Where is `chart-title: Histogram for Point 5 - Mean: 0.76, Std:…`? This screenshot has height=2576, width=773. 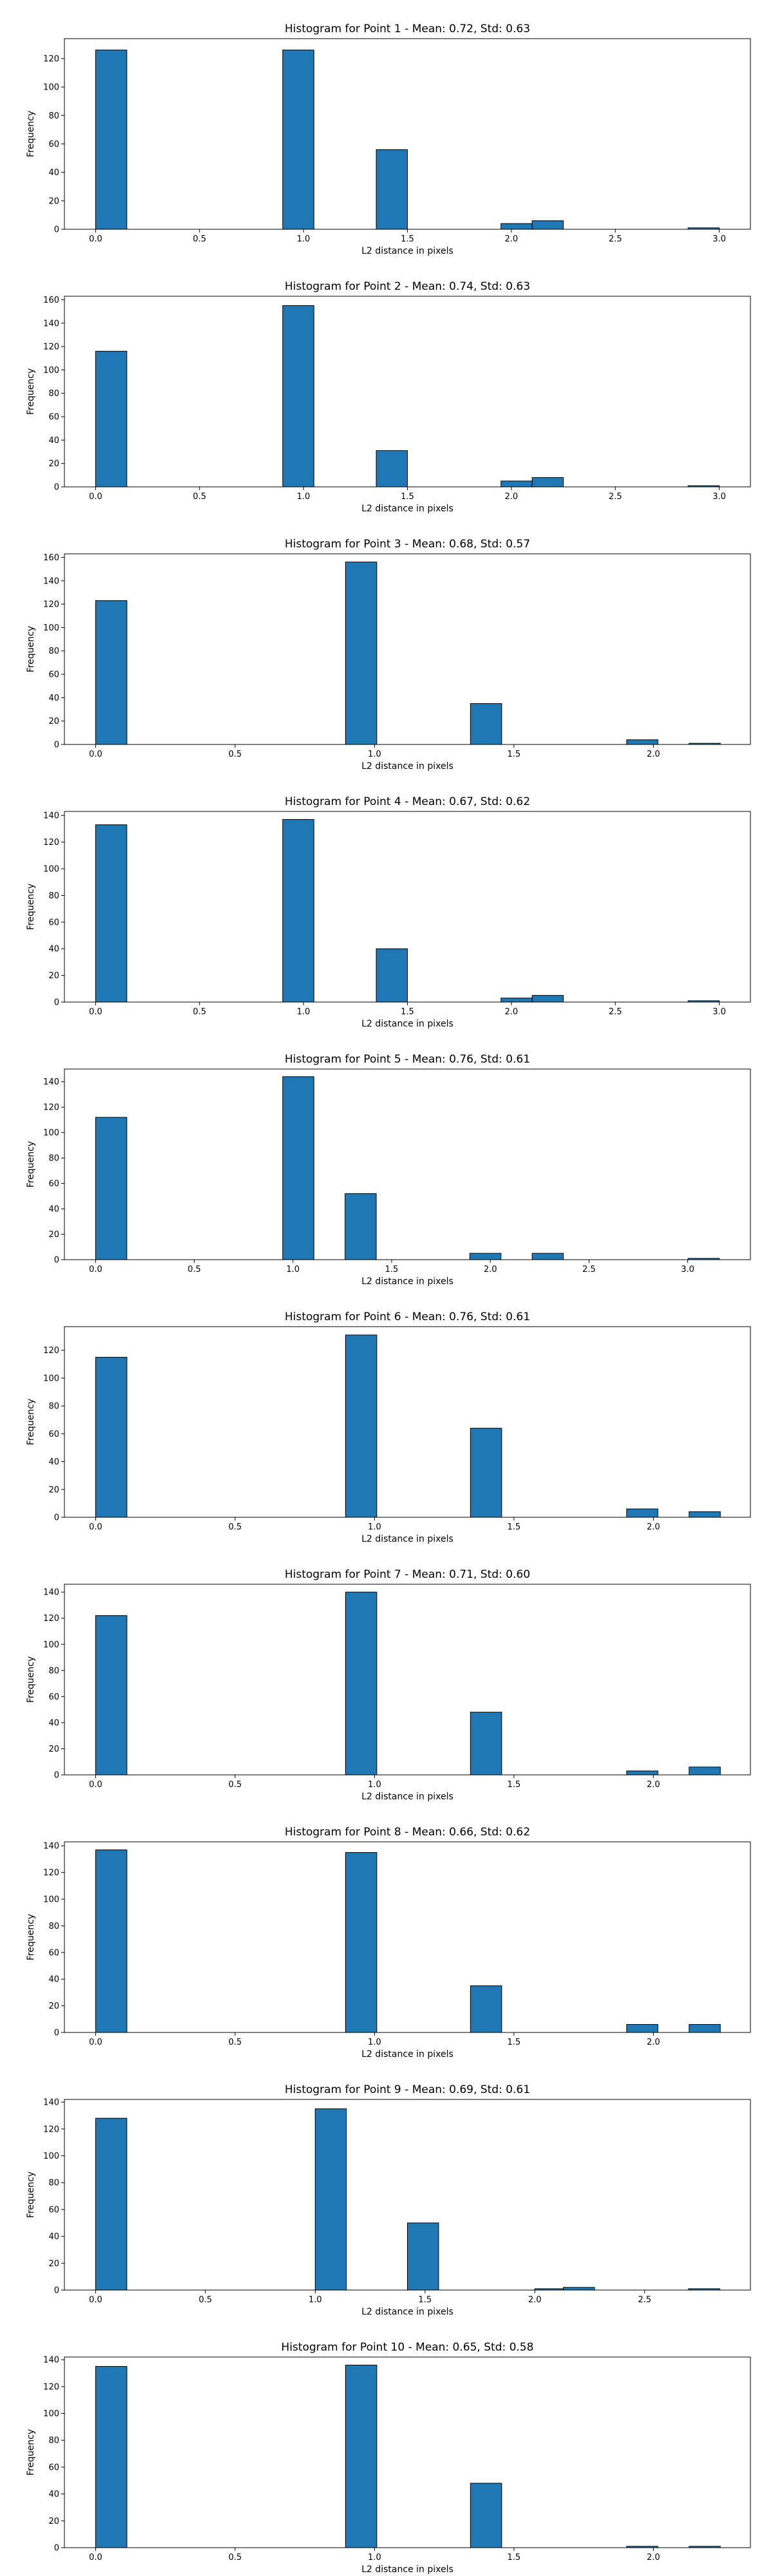
chart-title: Histogram for Point 5 - Mean: 0.76, Std:… is located at coordinates (407, 1060).